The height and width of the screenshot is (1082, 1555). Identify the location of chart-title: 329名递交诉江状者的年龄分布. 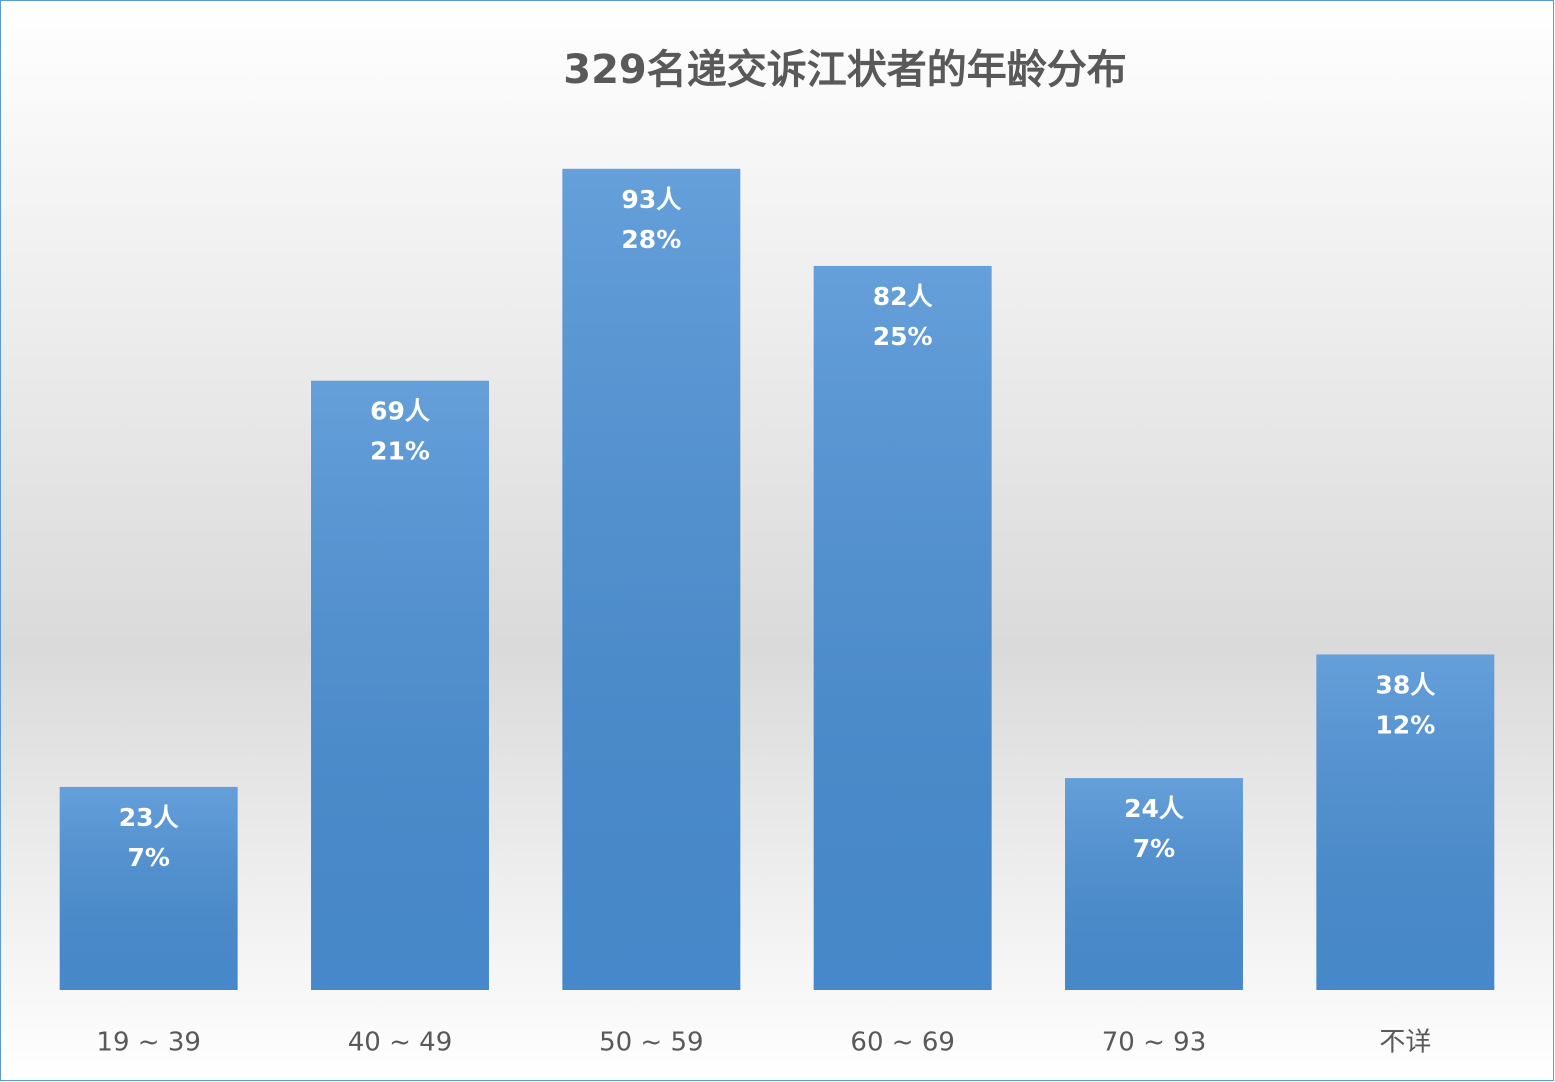
(845, 70).